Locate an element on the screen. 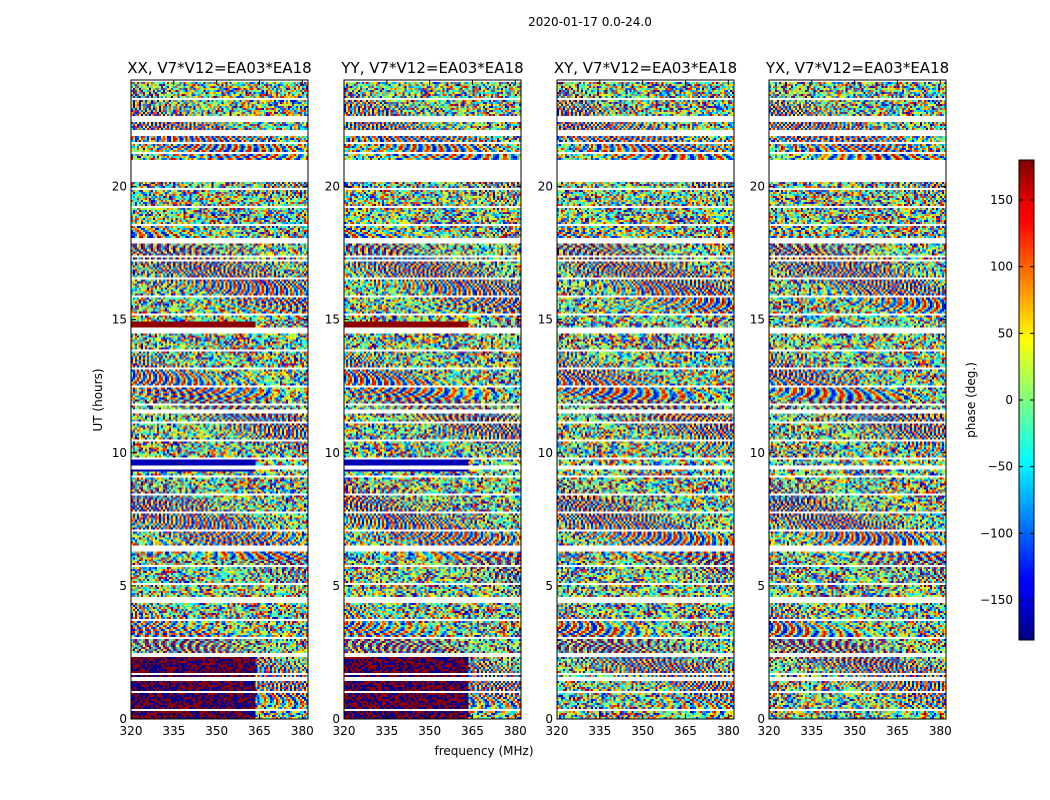 This screenshot has height=800, width=1050. colorbar-tick-label: −150 is located at coordinates (996, 600).